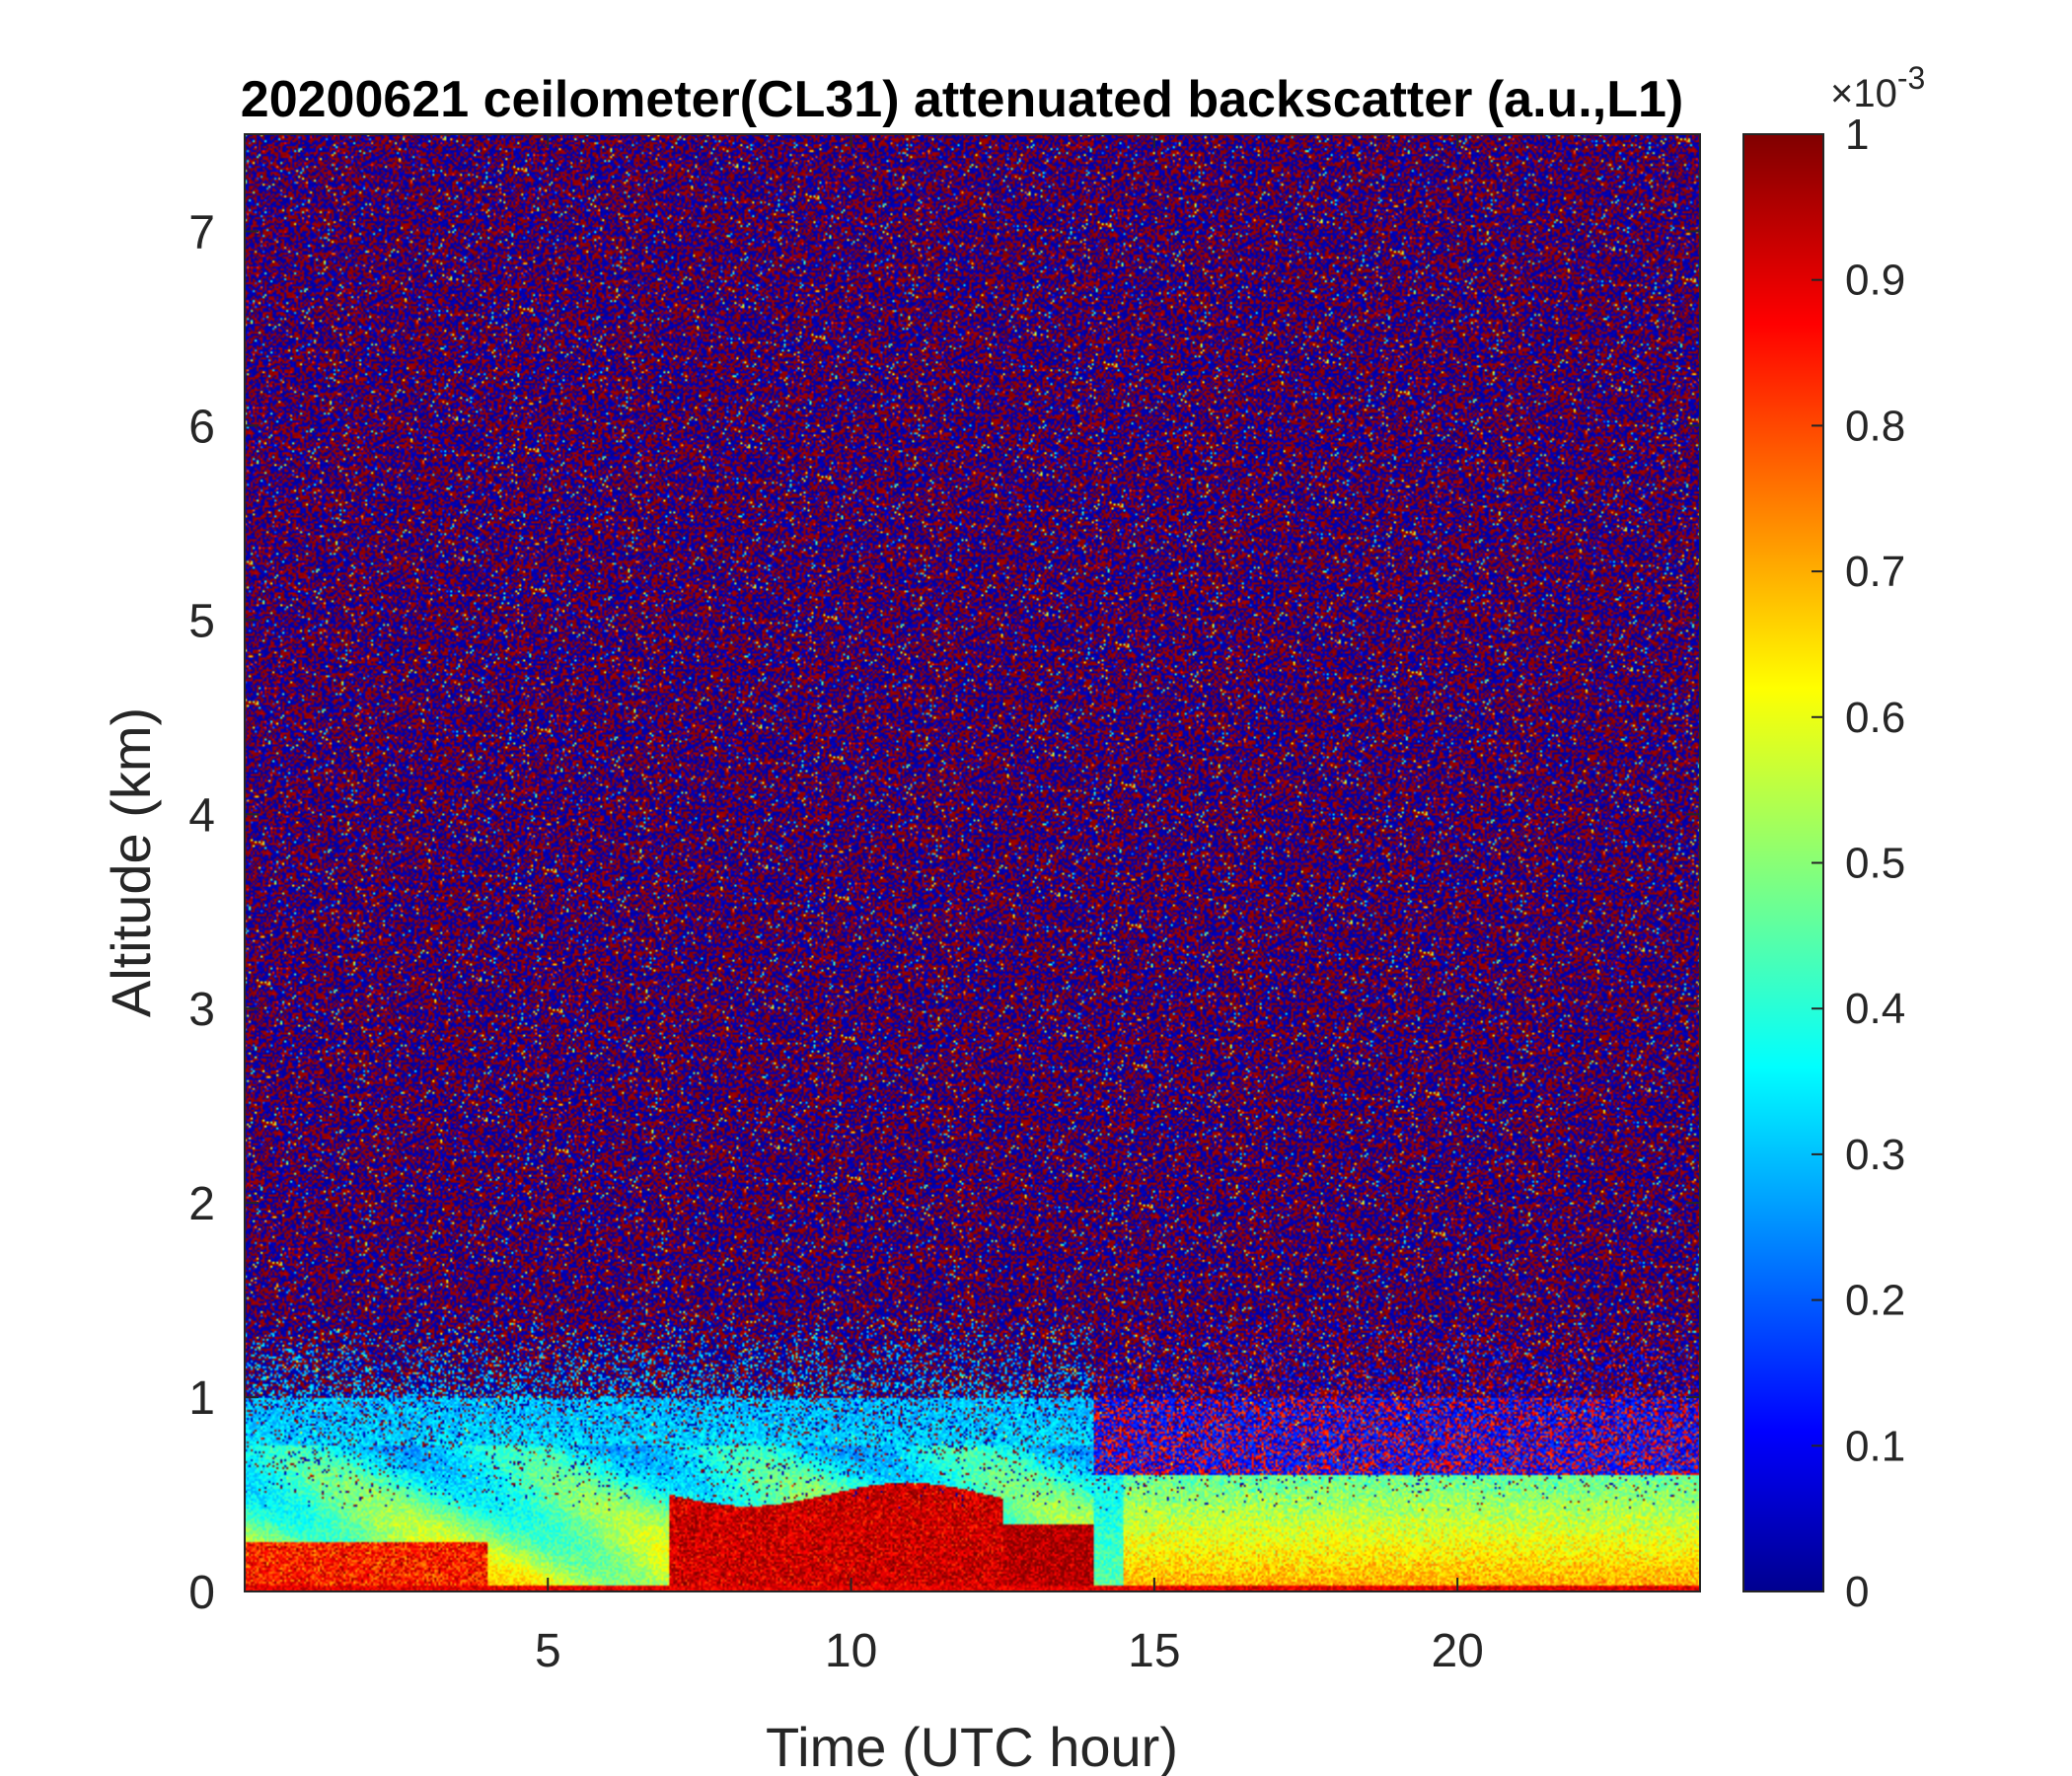 The image size is (2072, 1776). Describe the element at coordinates (1875, 426) in the screenshot. I see `colorbar-tick-label: 0.8` at that location.